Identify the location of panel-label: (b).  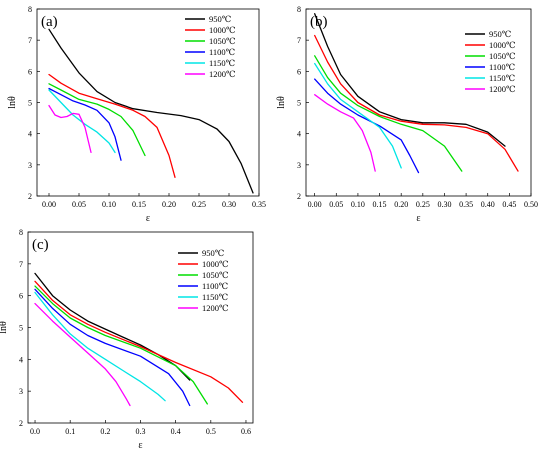
(319, 22).